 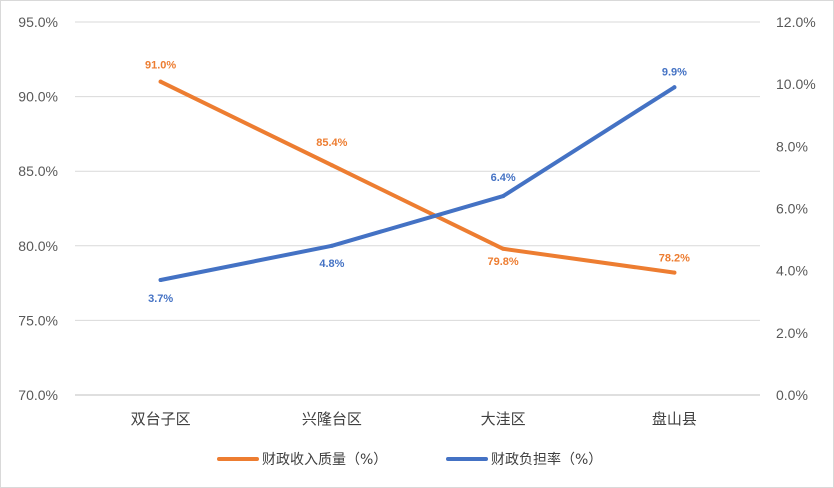 What do you see at coordinates (160, 299) in the screenshot?
I see `data-label: 3.7%` at bounding box center [160, 299].